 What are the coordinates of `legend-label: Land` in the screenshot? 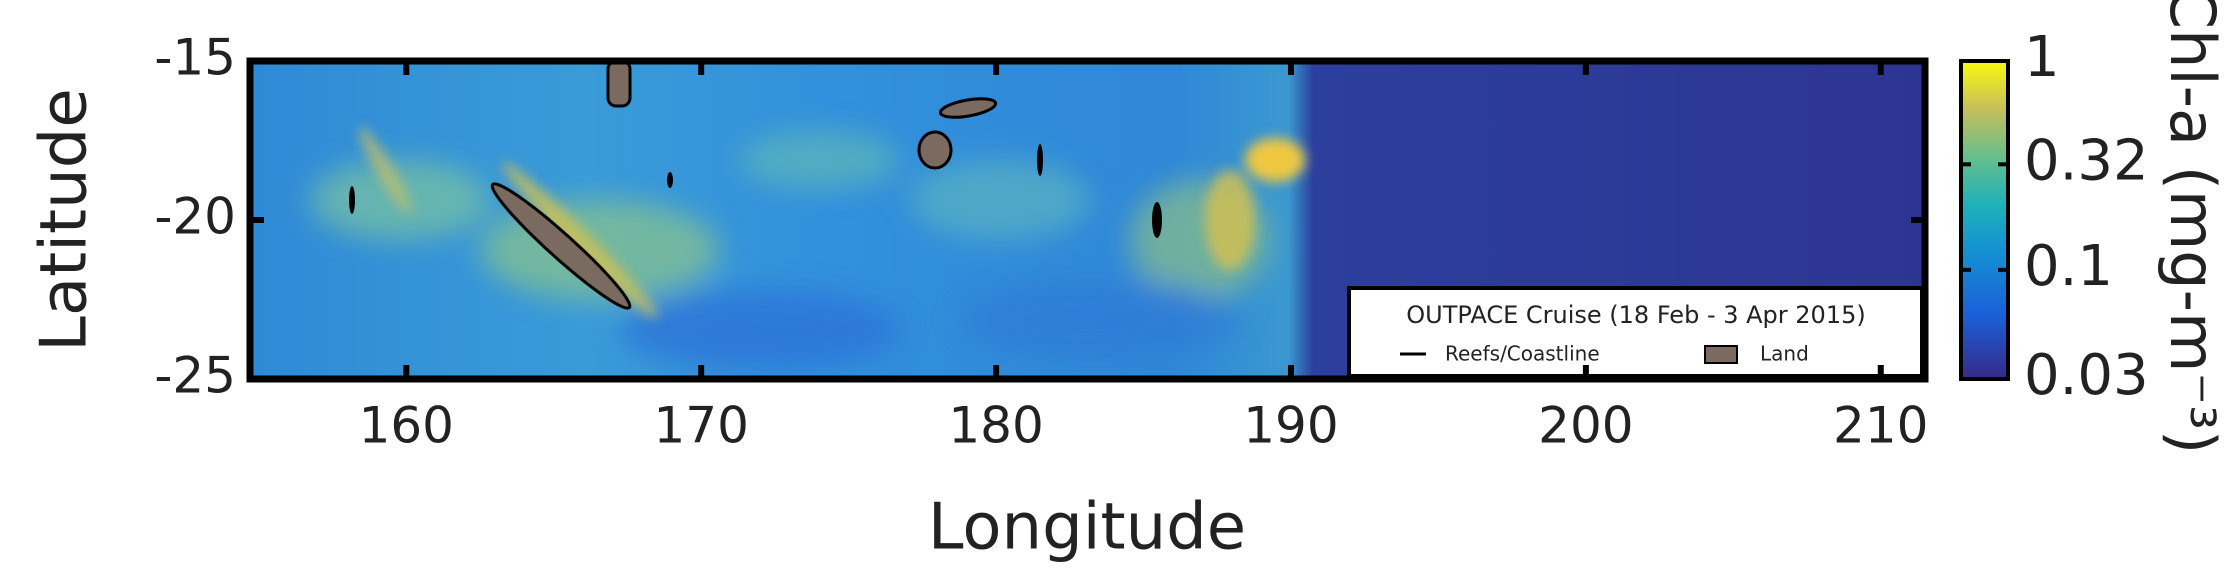 It's located at (1784, 354).